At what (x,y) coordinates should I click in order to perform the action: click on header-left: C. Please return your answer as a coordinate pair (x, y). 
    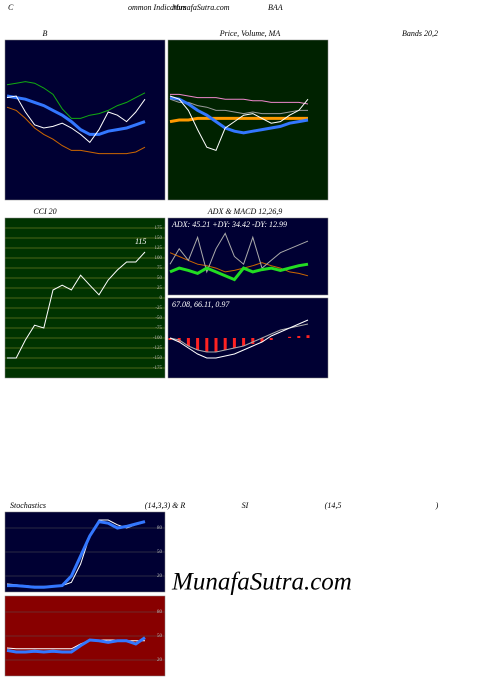
    Looking at the image, I should click on (11, 7).